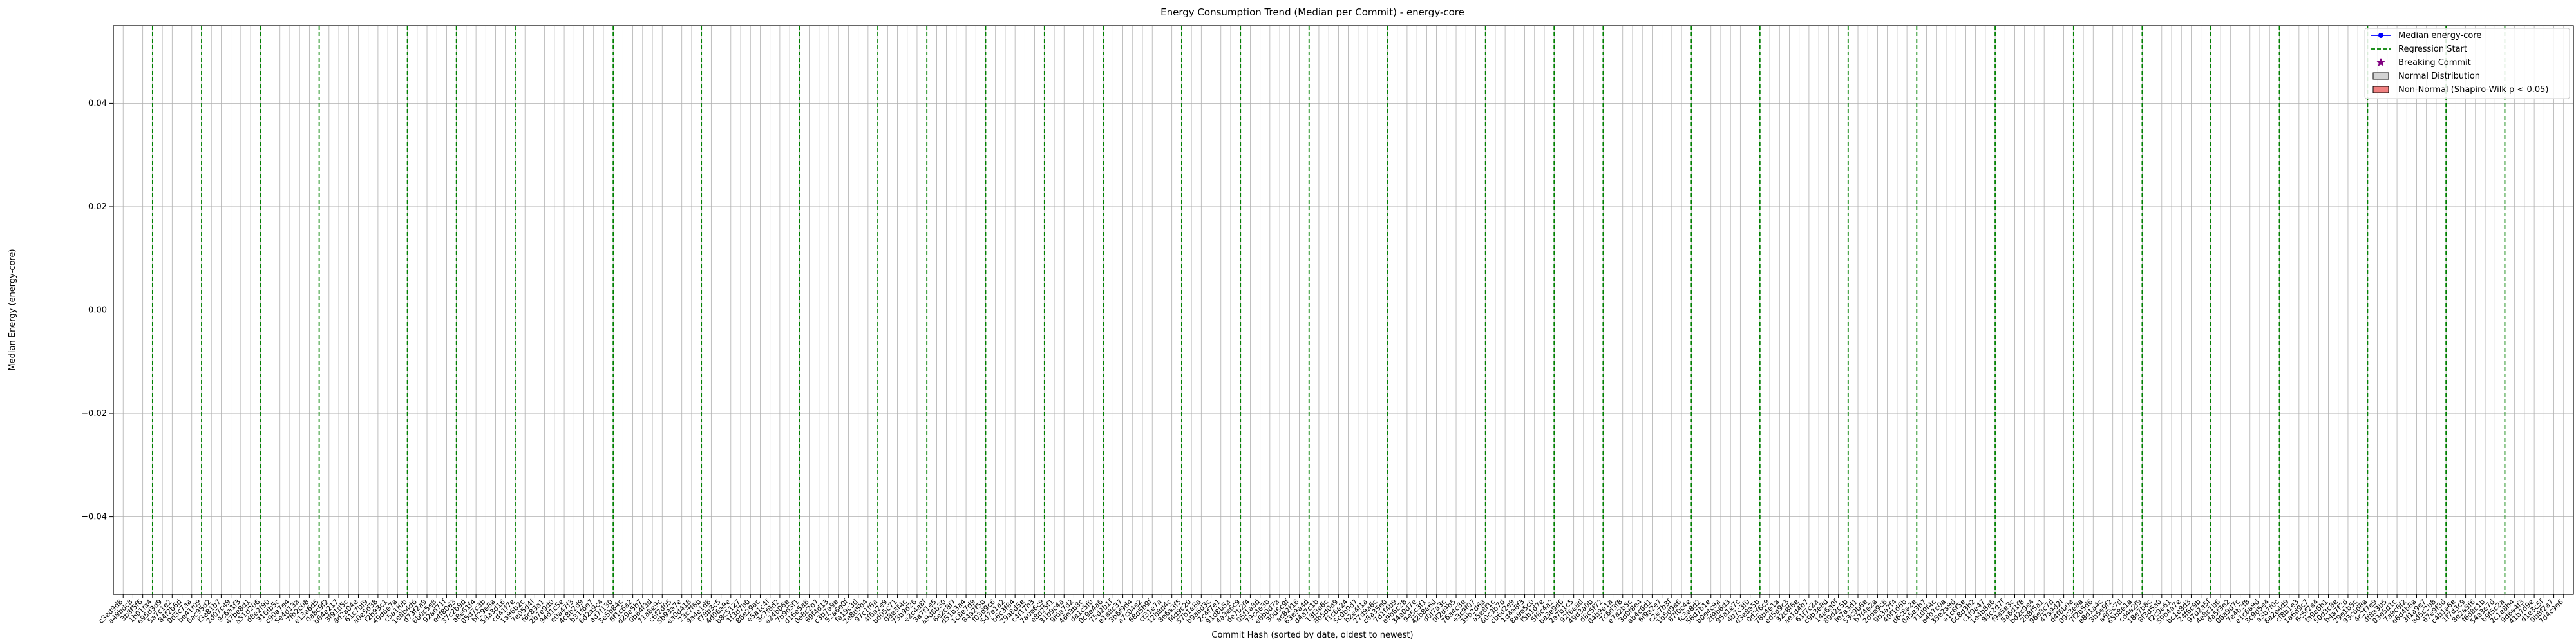 The image size is (2576, 644). Describe the element at coordinates (12, 309) in the screenshot. I see `y-axis-label: Median Energy (energy-core)` at that location.